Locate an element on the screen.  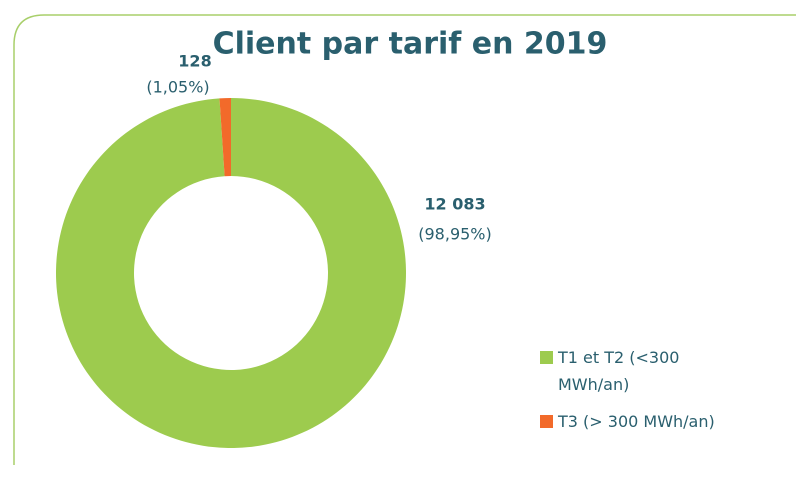
percent-label: (1,05%) is located at coordinates (177, 87).